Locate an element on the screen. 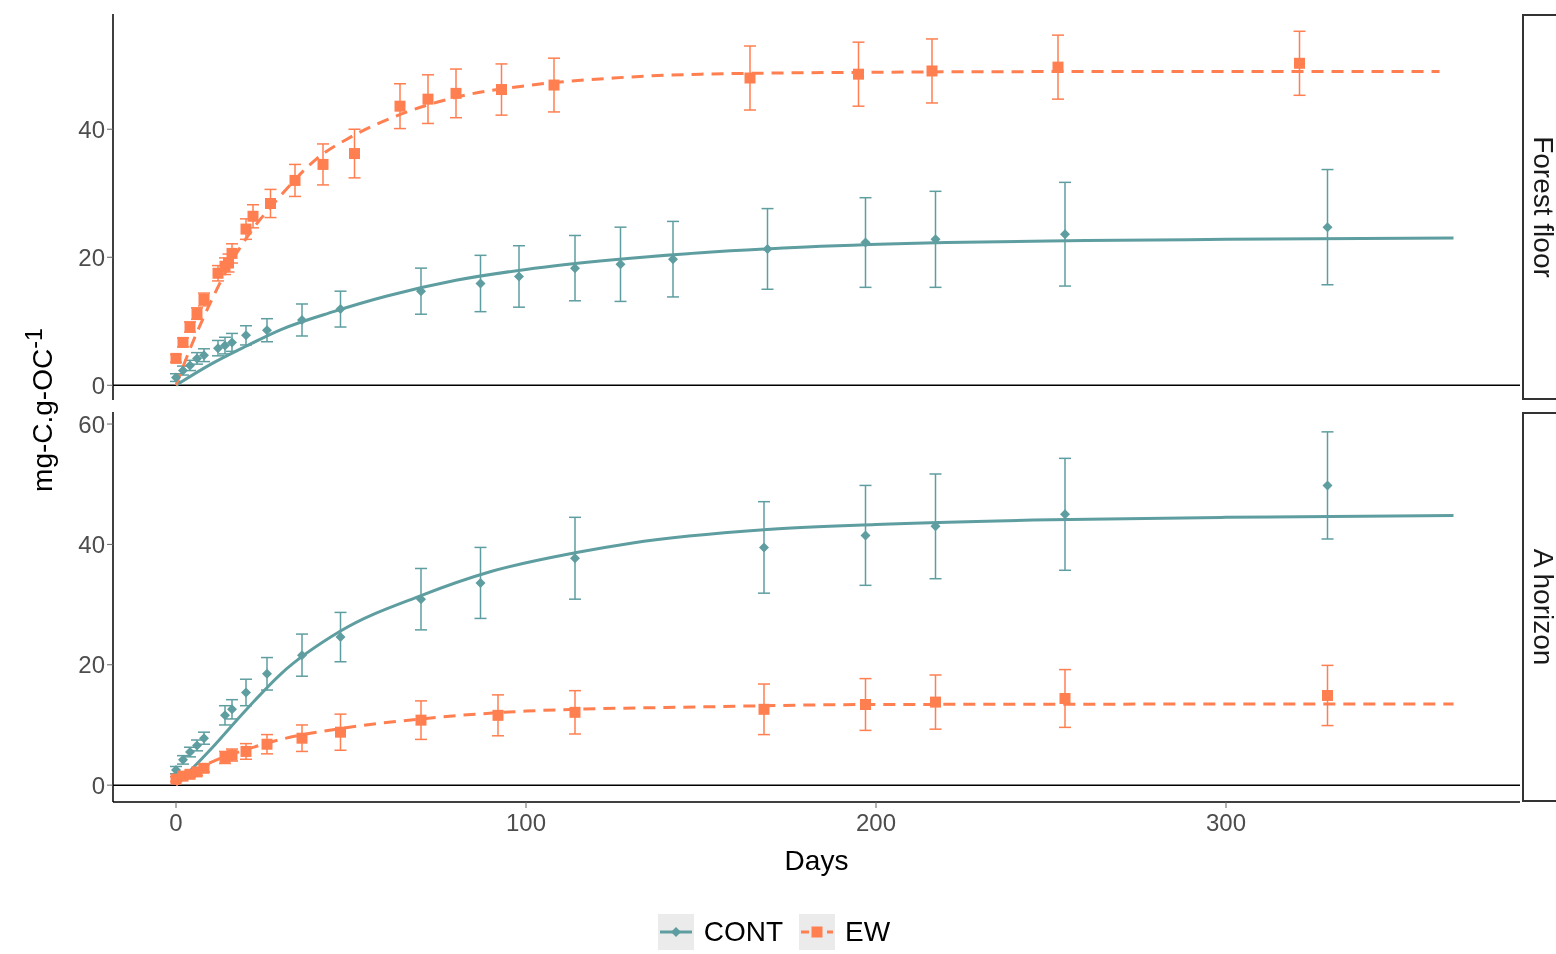 The width and height of the screenshot is (1556, 954). text: Forest floor is located at coordinates (1541, 207).